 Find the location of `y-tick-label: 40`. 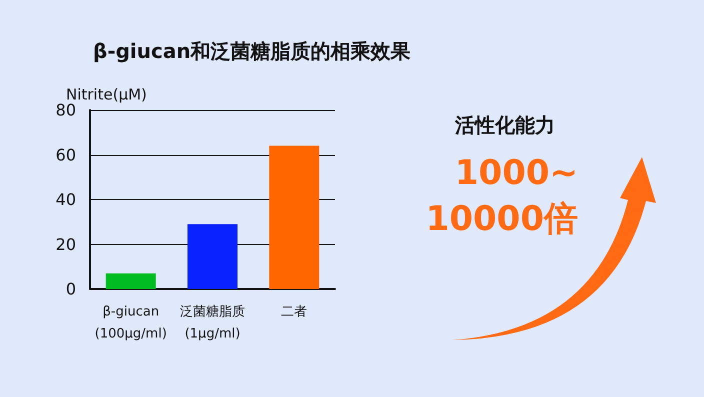

y-tick-label: 40 is located at coordinates (66, 199).